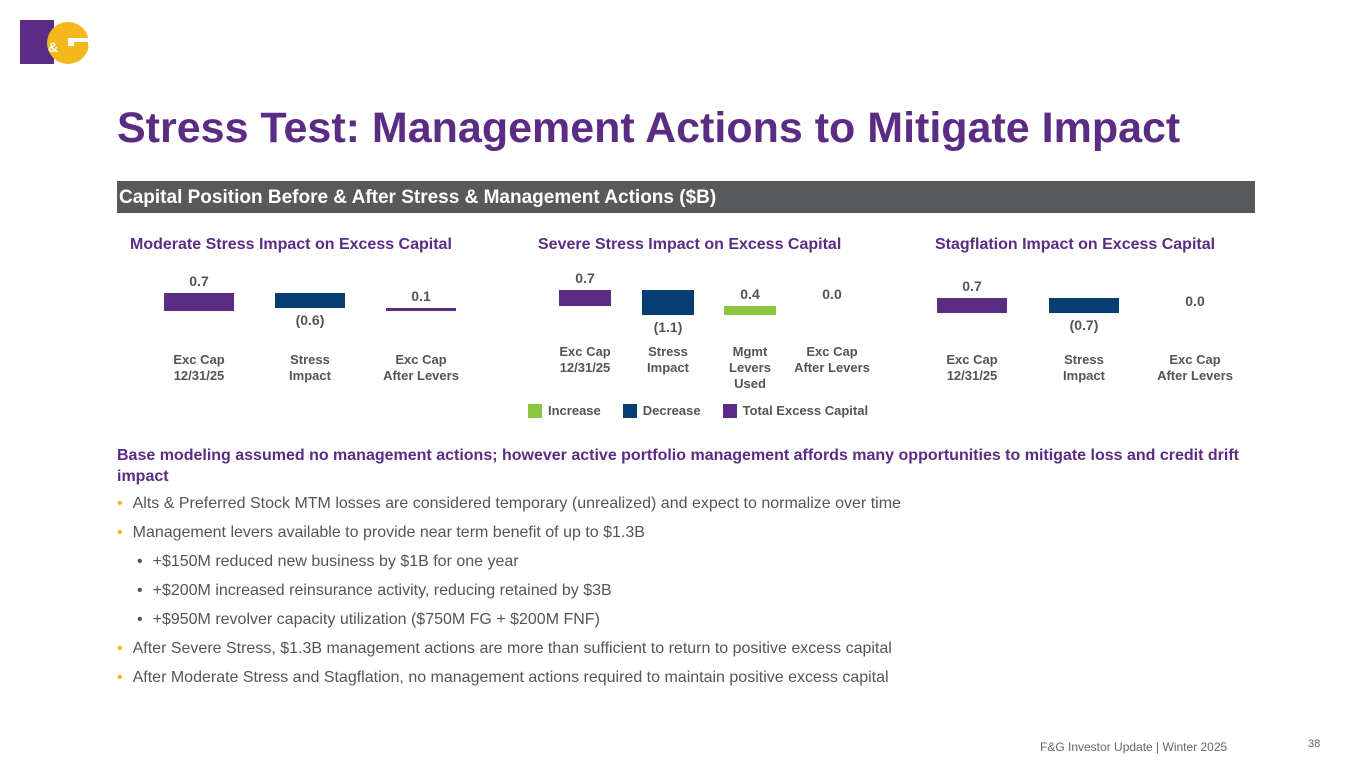 The image size is (1365, 768). I want to click on data-label: (0.7), so click(1084, 325).